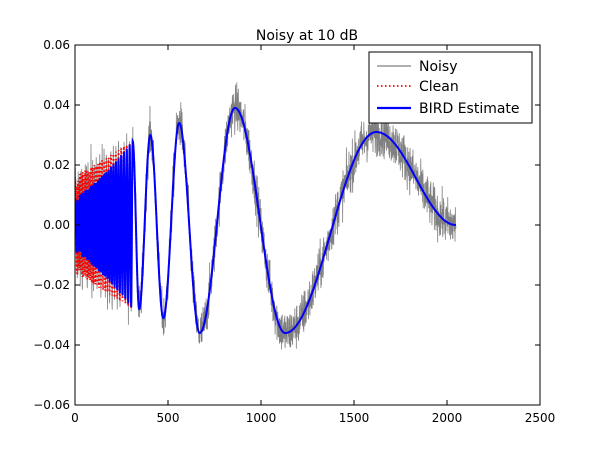 Image resolution: width=600 pixels, height=450 pixels. I want to click on legend: Noisy Clean BIRD Estimate, so click(450, 87).